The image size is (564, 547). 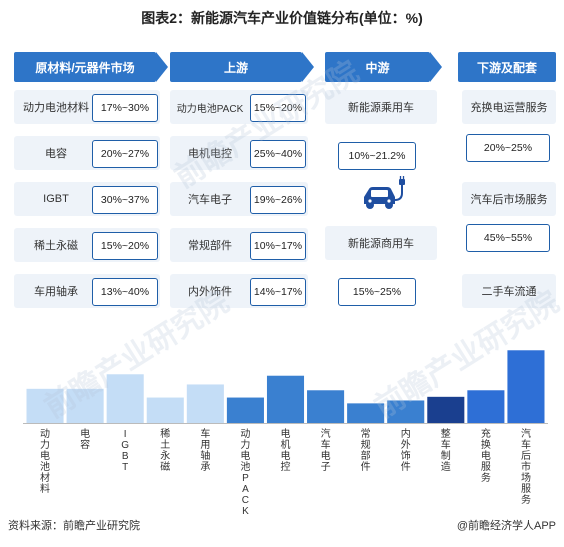 What do you see at coordinates (210, 154) in the screenshot?
I see `item-label: 电机电控` at bounding box center [210, 154].